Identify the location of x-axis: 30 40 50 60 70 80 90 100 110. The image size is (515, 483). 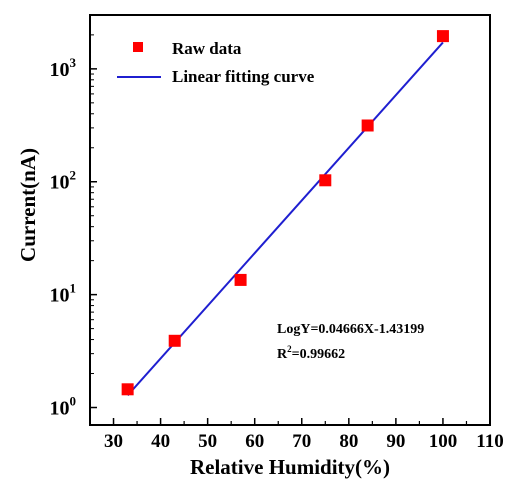
(304, 435).